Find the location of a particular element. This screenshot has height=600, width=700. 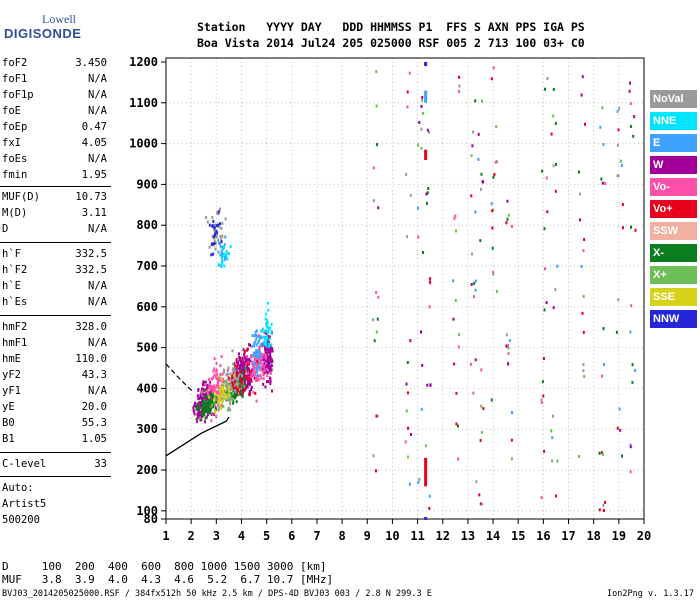

y-tick-label: 80 is located at coordinates (151, 519).